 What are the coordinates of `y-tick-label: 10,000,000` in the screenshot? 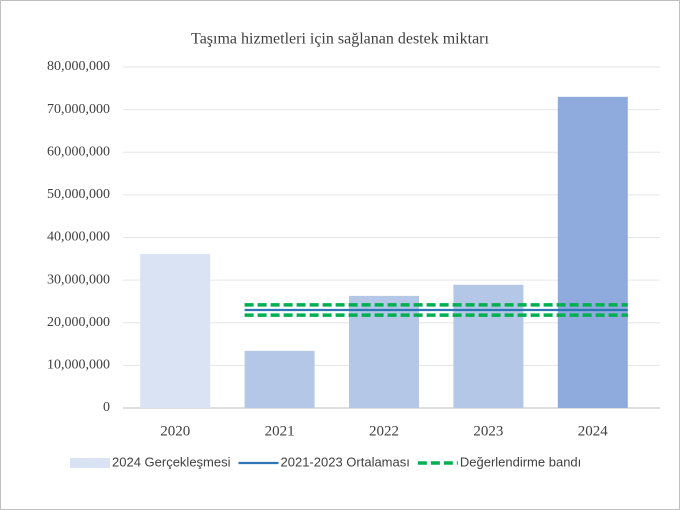 It's located at (78, 365).